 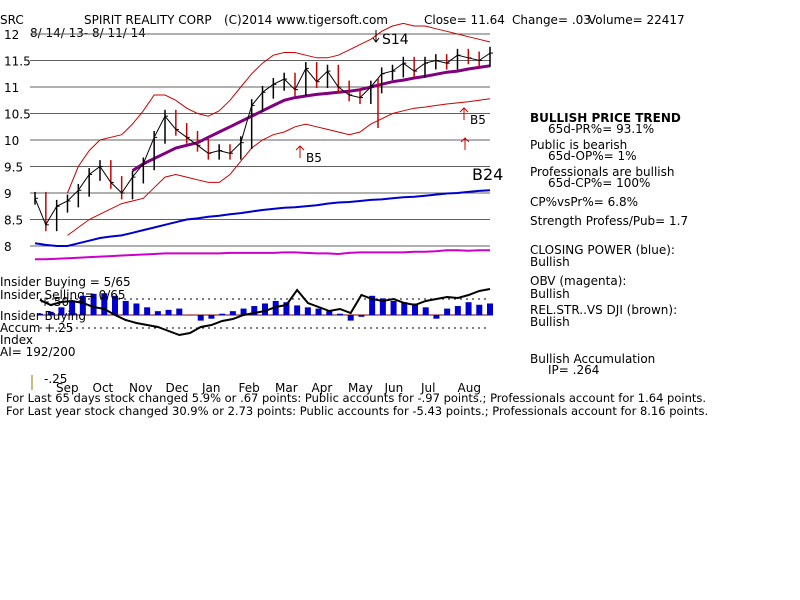 I want to click on accum-minus25-label: -.25, so click(x=56, y=379).